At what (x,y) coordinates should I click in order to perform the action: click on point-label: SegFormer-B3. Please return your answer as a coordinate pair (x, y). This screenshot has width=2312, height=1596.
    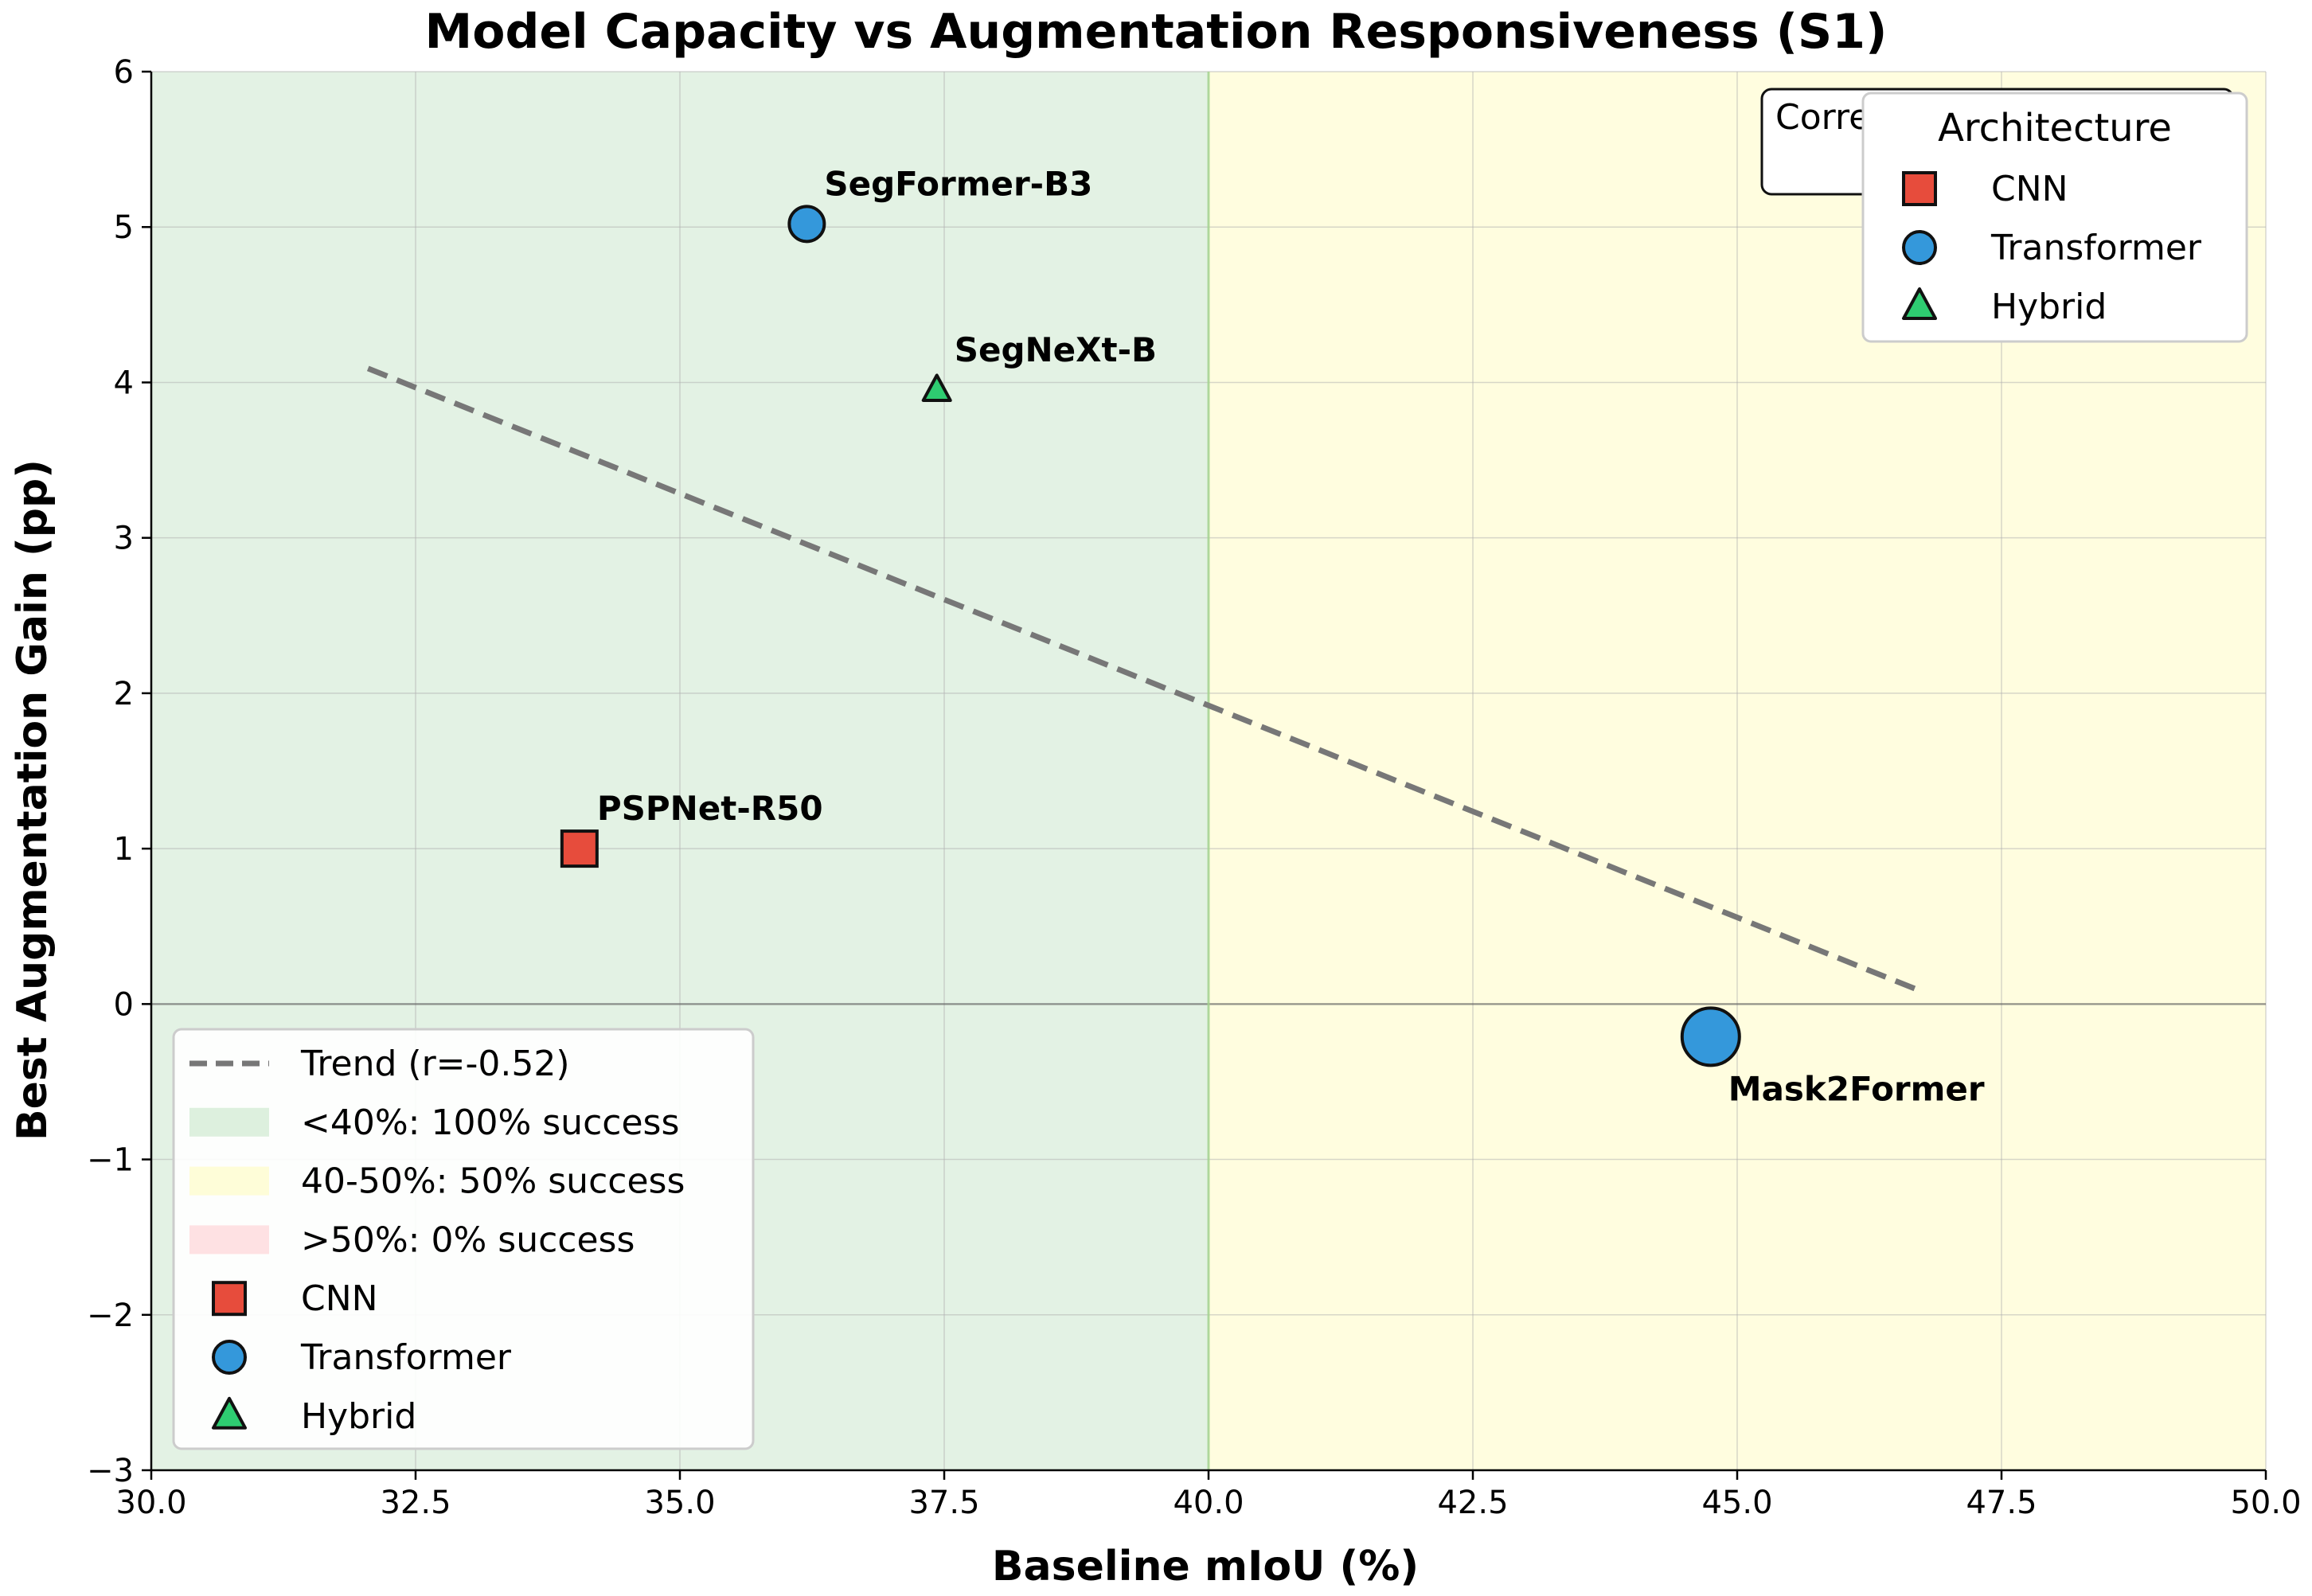
    Looking at the image, I should click on (958, 183).